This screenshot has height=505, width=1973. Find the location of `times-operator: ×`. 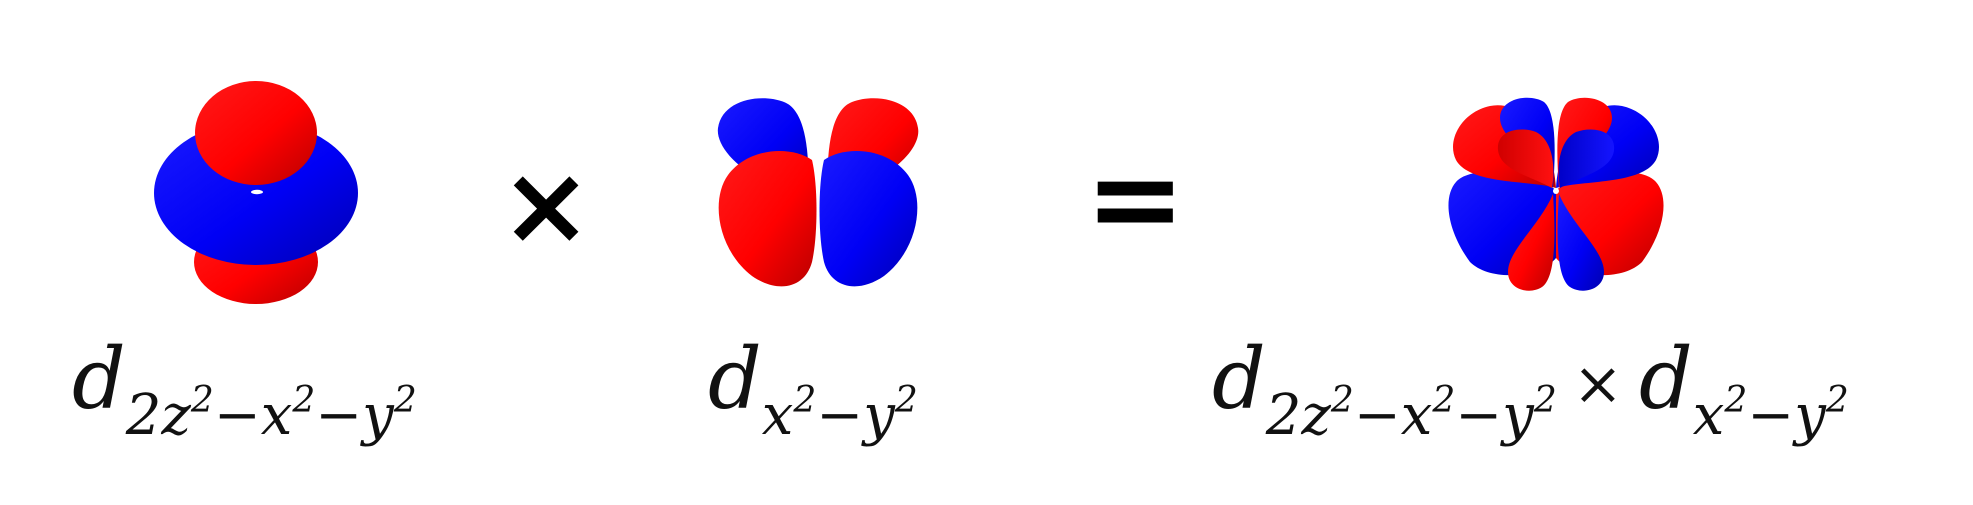

times-operator: × is located at coordinates (546, 205).